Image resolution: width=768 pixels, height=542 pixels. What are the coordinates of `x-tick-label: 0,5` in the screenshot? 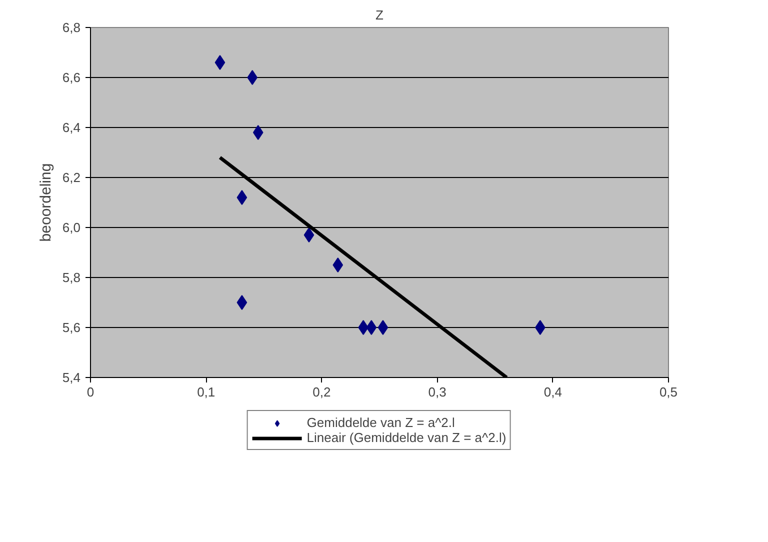 It's located at (668, 392).